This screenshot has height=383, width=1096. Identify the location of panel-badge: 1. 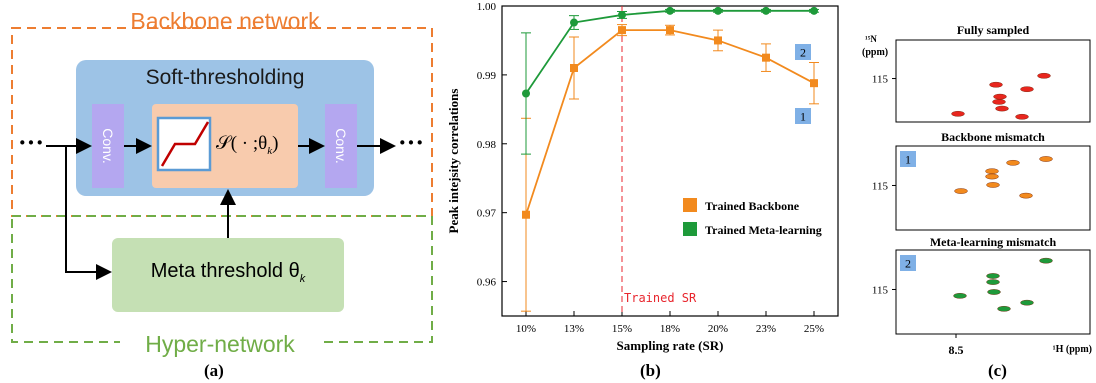
(908, 160).